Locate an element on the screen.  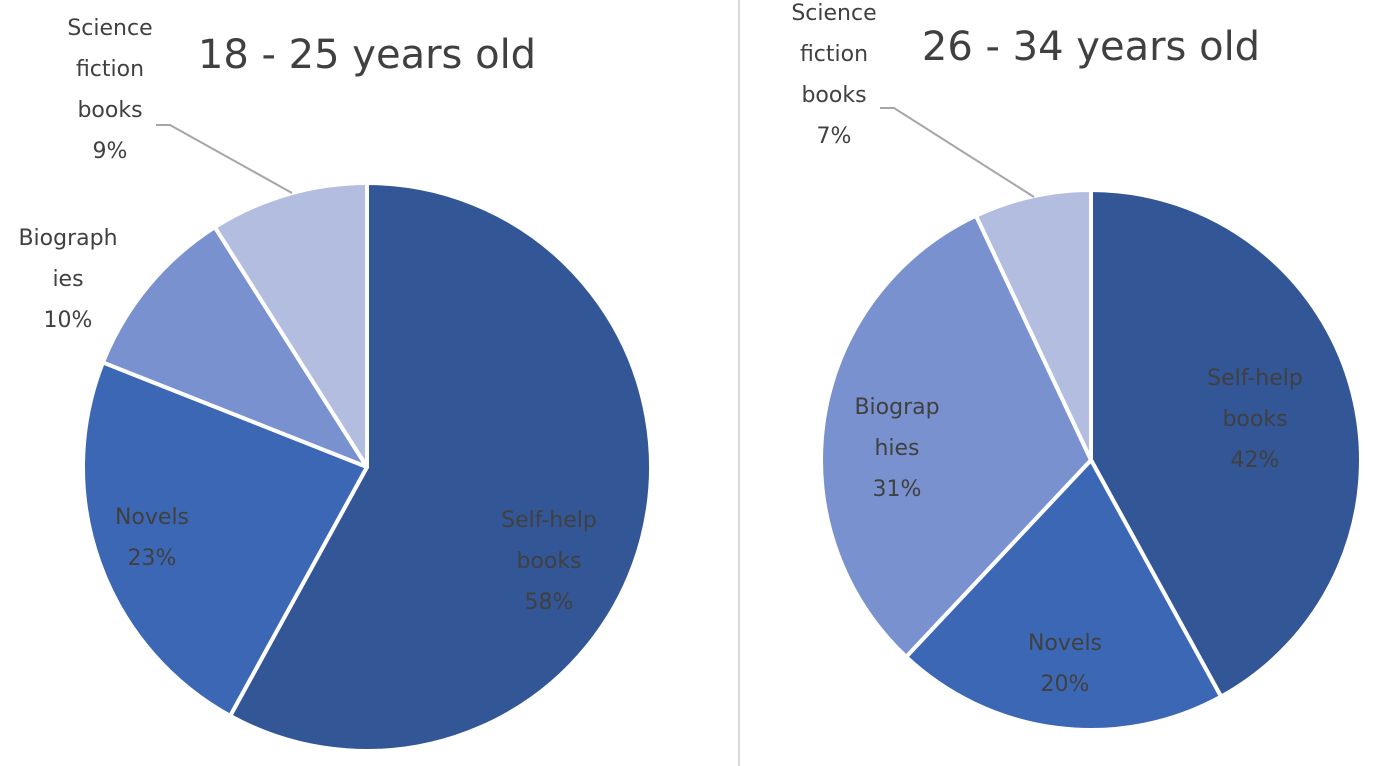
pie-slice-self-help-books is located at coordinates (1226, 443).